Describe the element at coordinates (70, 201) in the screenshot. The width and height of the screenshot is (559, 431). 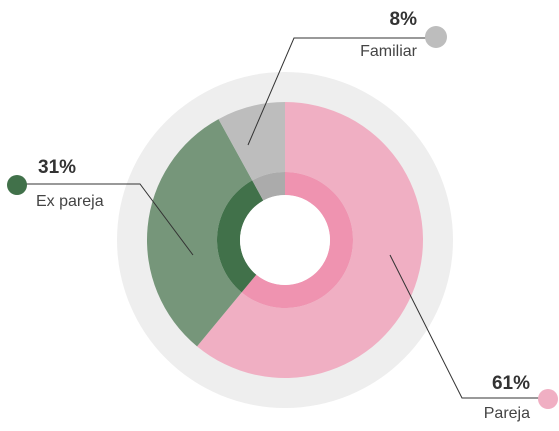
I see `category-label: Ex pareja` at that location.